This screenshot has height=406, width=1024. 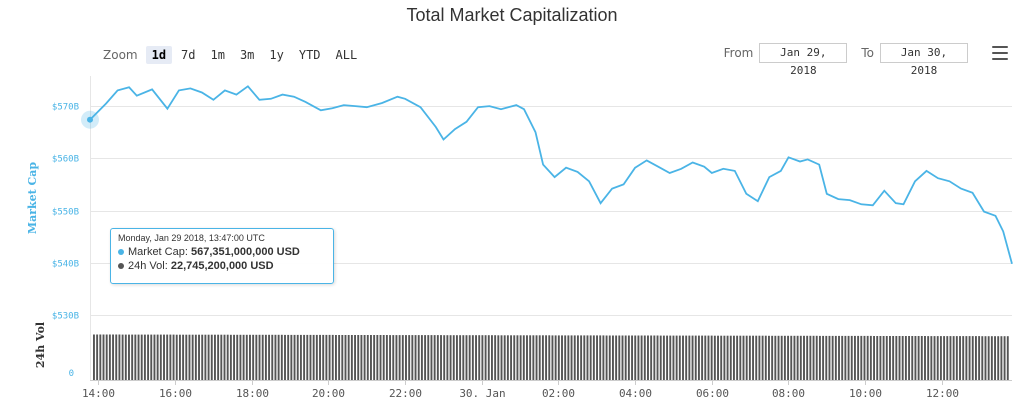 What do you see at coordinates (346, 55) in the screenshot?
I see `zoom-all-button: ALL` at bounding box center [346, 55].